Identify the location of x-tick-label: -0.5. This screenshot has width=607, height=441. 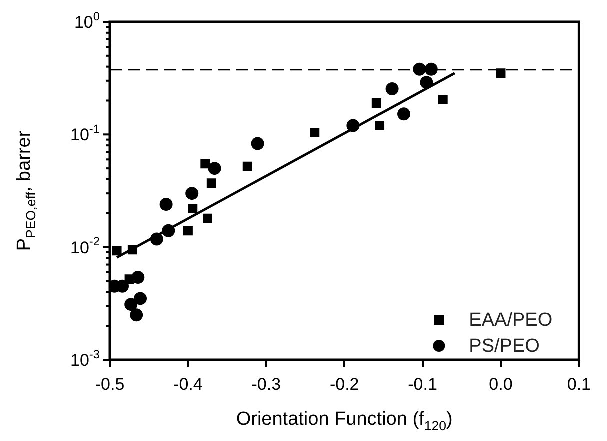
(110, 384).